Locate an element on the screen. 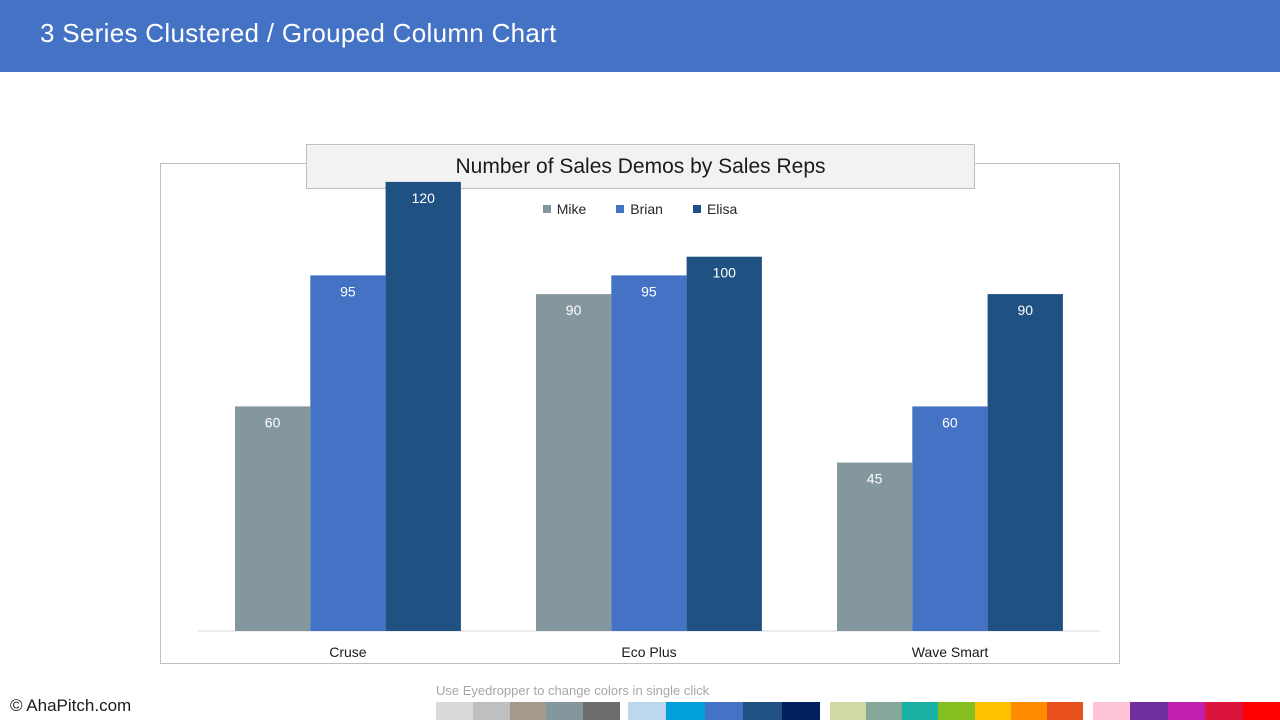 The height and width of the screenshot is (720, 1280). legend-item-brian: Brian is located at coordinates (639, 209).